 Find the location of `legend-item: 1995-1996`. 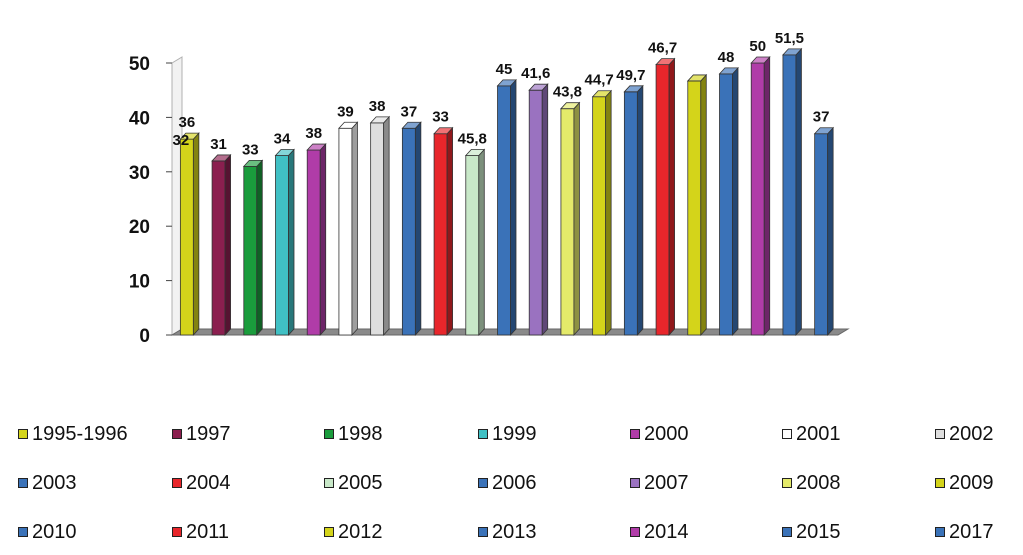

legend-item: 1995-1996 is located at coordinates (73, 434).